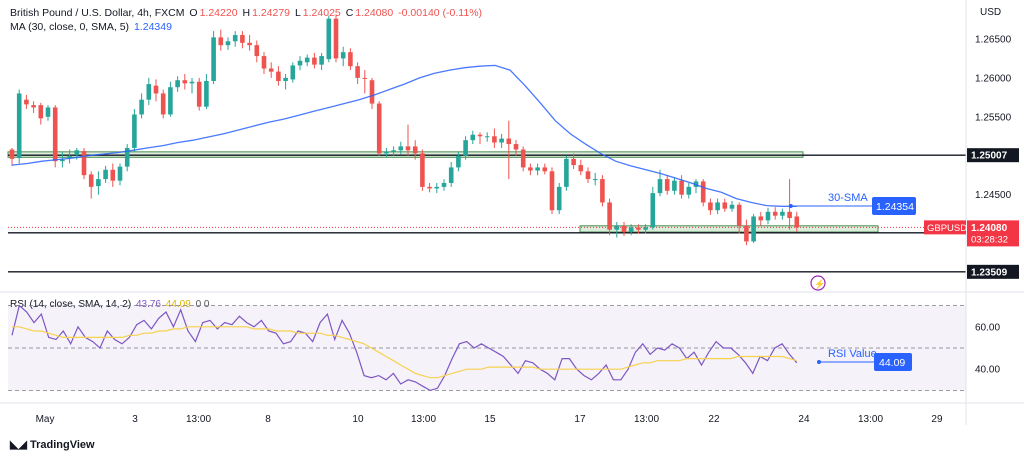  Describe the element at coordinates (62, 445) in the screenshot. I see `brand-name: TradingView` at that location.